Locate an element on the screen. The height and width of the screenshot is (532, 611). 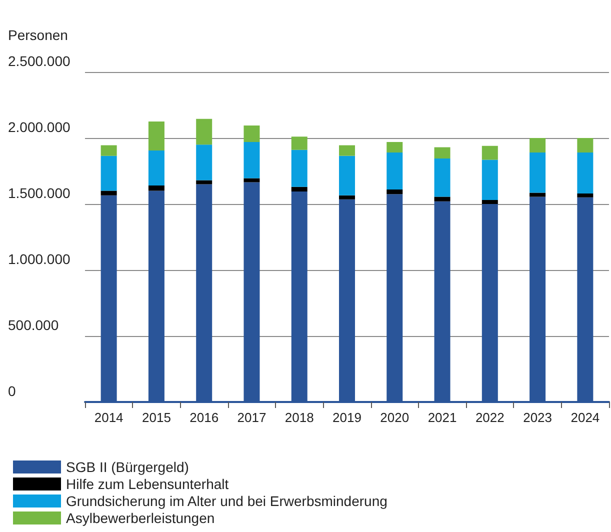
legend-label: Hilfe zum Lebensunterhalt is located at coordinates (147, 484).